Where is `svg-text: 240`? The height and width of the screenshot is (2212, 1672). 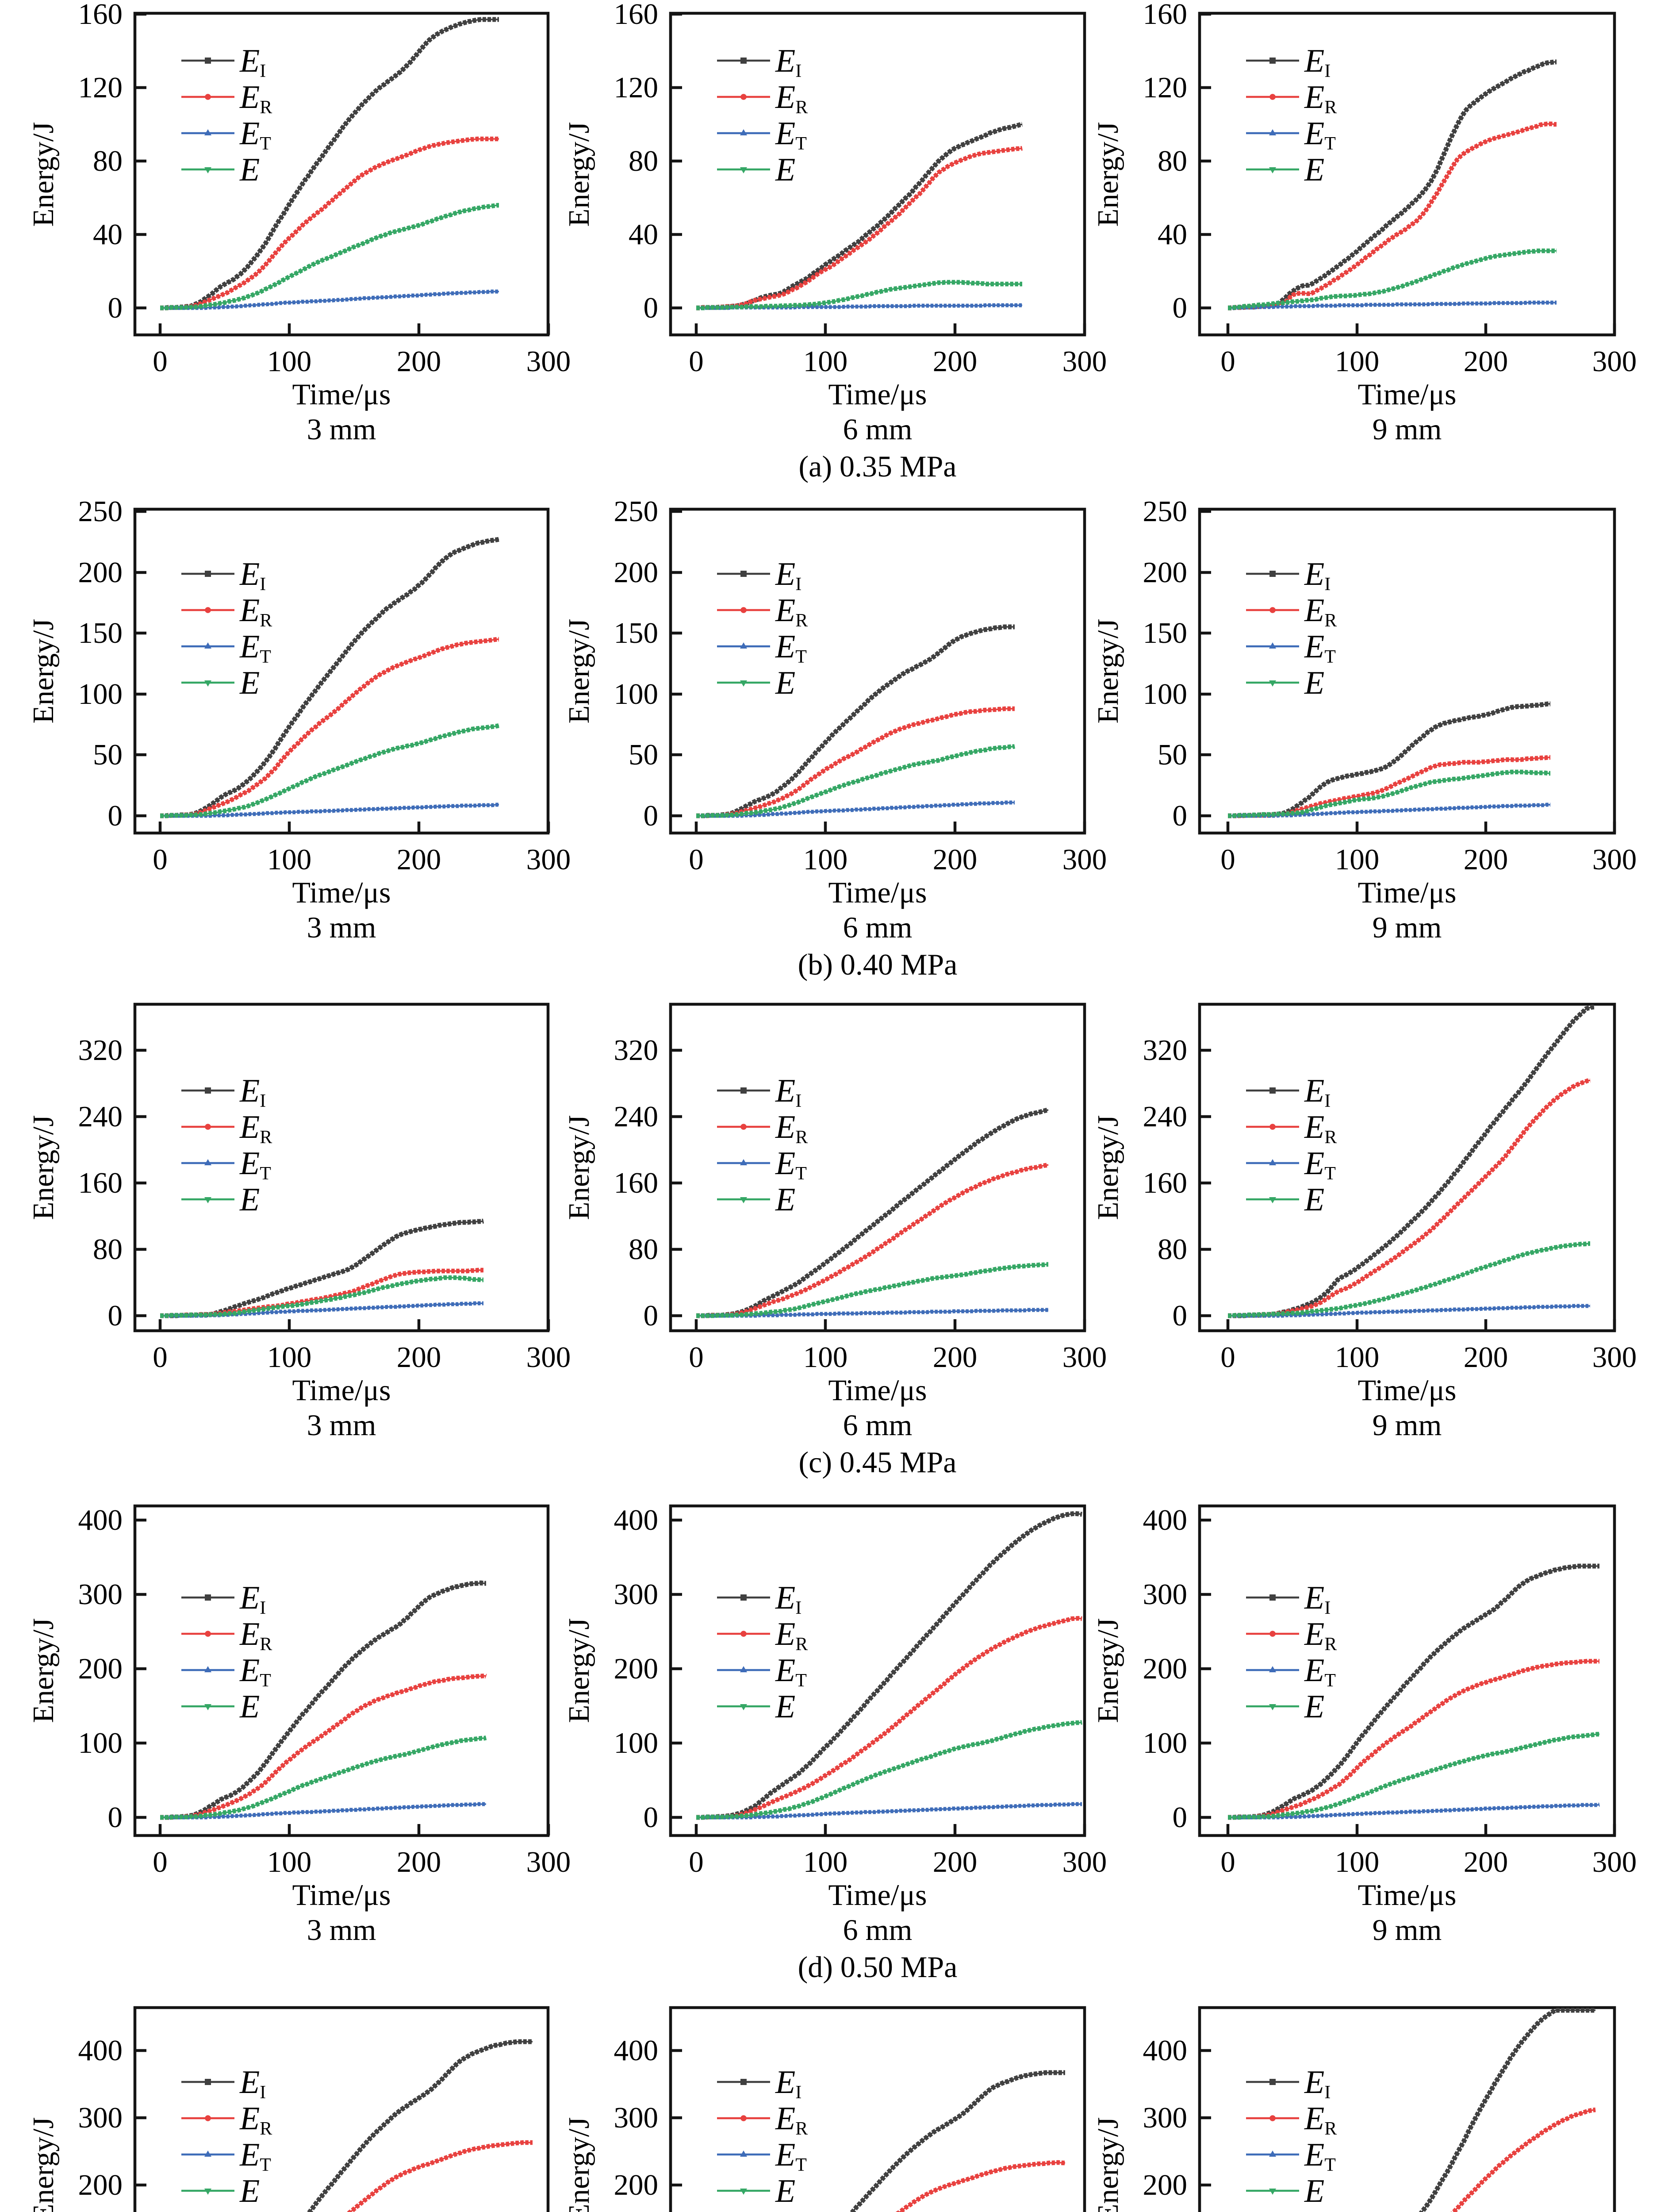 svg-text: 240 is located at coordinates (100, 1116).